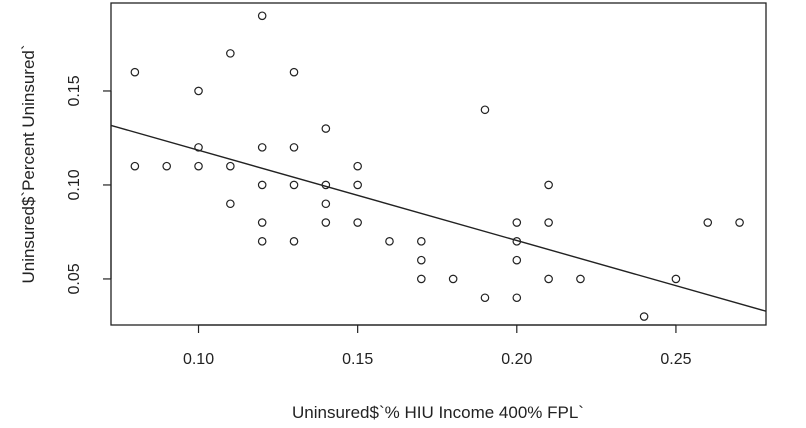 This screenshot has width=806, height=428. What do you see at coordinates (89, 185) in the screenshot?
I see `y-axis: 0.05 0.10 0.15` at bounding box center [89, 185].